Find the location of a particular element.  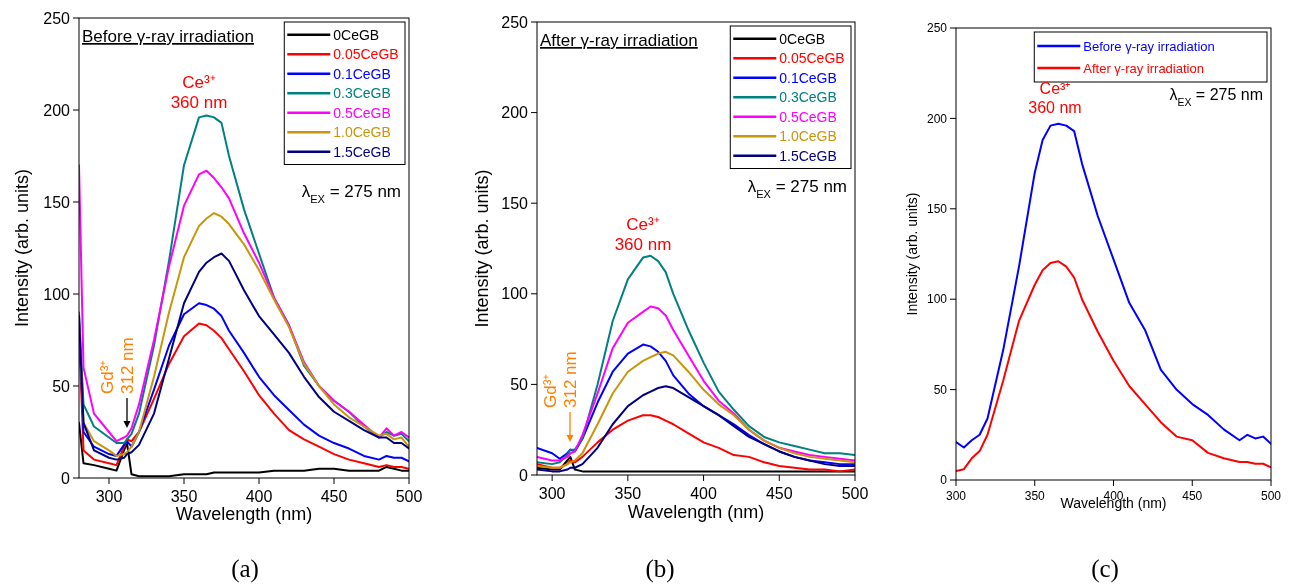

text: After γ-ray irradiation is located at coordinates (619, 40).